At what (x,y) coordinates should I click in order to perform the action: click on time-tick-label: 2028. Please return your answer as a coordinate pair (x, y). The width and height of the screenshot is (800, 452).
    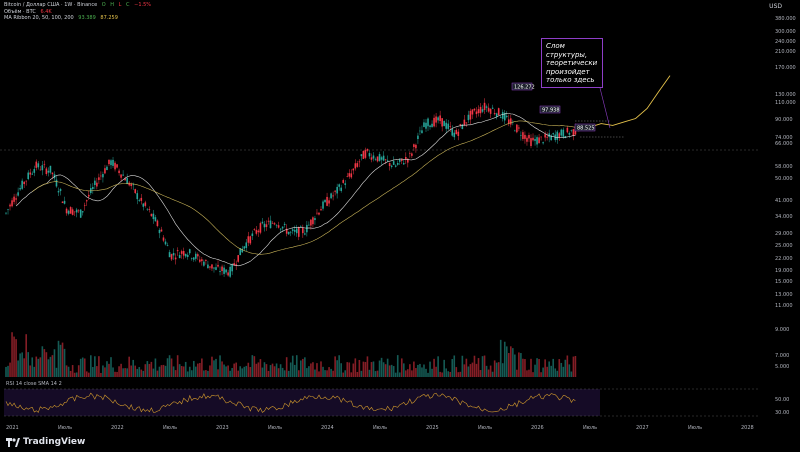
    Looking at the image, I should click on (747, 428).